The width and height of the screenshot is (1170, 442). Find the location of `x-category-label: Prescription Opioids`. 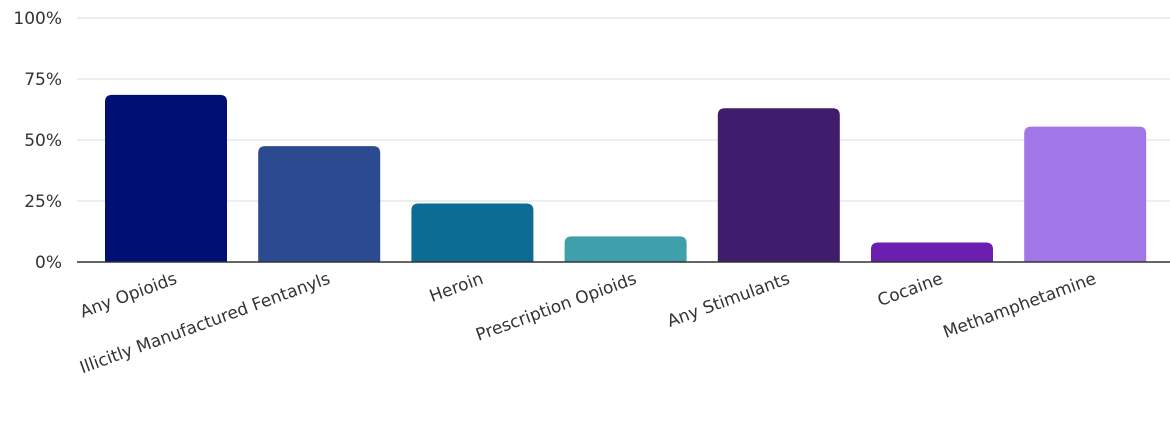

x-category-label: Prescription Opioids is located at coordinates (556, 307).